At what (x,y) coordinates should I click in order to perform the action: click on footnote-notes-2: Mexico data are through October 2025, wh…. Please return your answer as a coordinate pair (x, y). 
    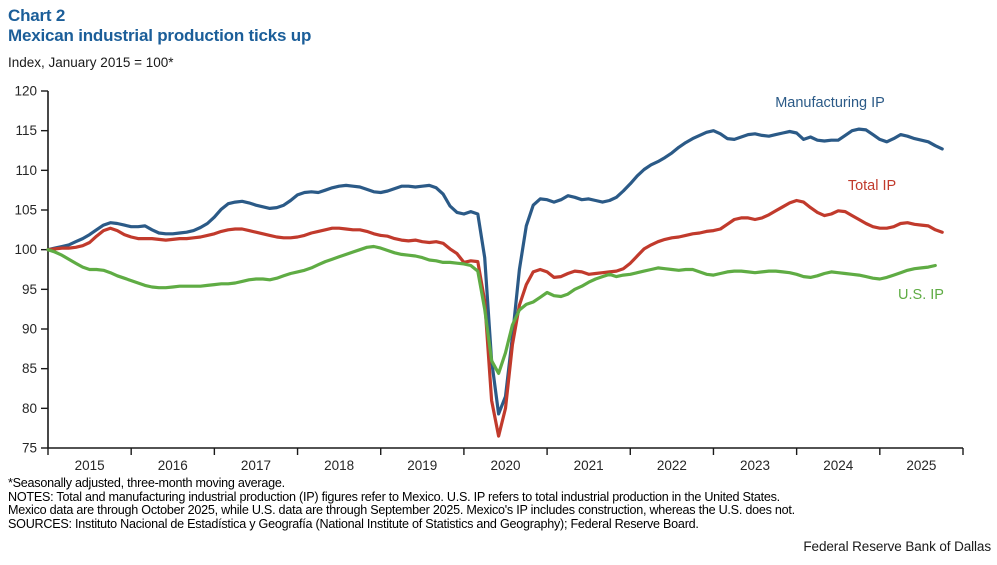
    Looking at the image, I should click on (401, 510).